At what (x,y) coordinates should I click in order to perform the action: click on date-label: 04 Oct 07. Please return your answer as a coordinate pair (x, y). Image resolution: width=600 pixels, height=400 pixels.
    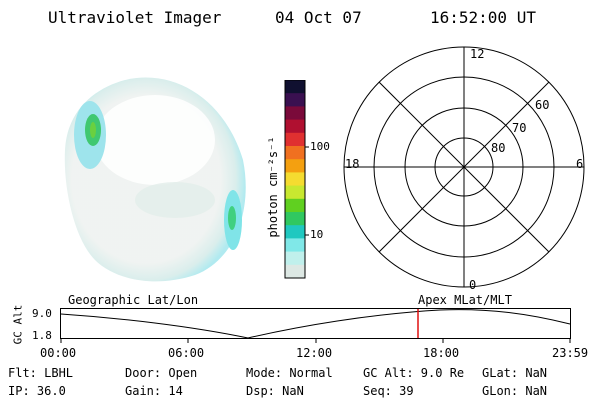
    Looking at the image, I should click on (318, 17).